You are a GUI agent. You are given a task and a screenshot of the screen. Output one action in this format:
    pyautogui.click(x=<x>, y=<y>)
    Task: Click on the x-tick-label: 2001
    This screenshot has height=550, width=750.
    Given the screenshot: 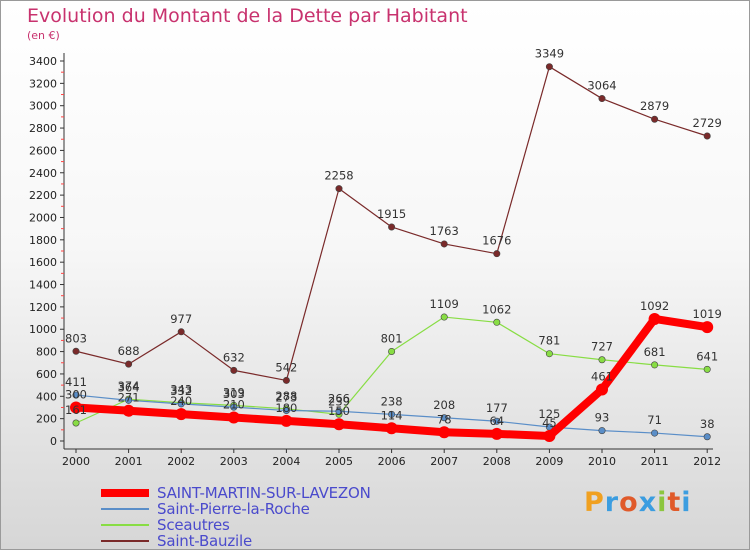 What is the action you would take?
    pyautogui.click(x=129, y=461)
    